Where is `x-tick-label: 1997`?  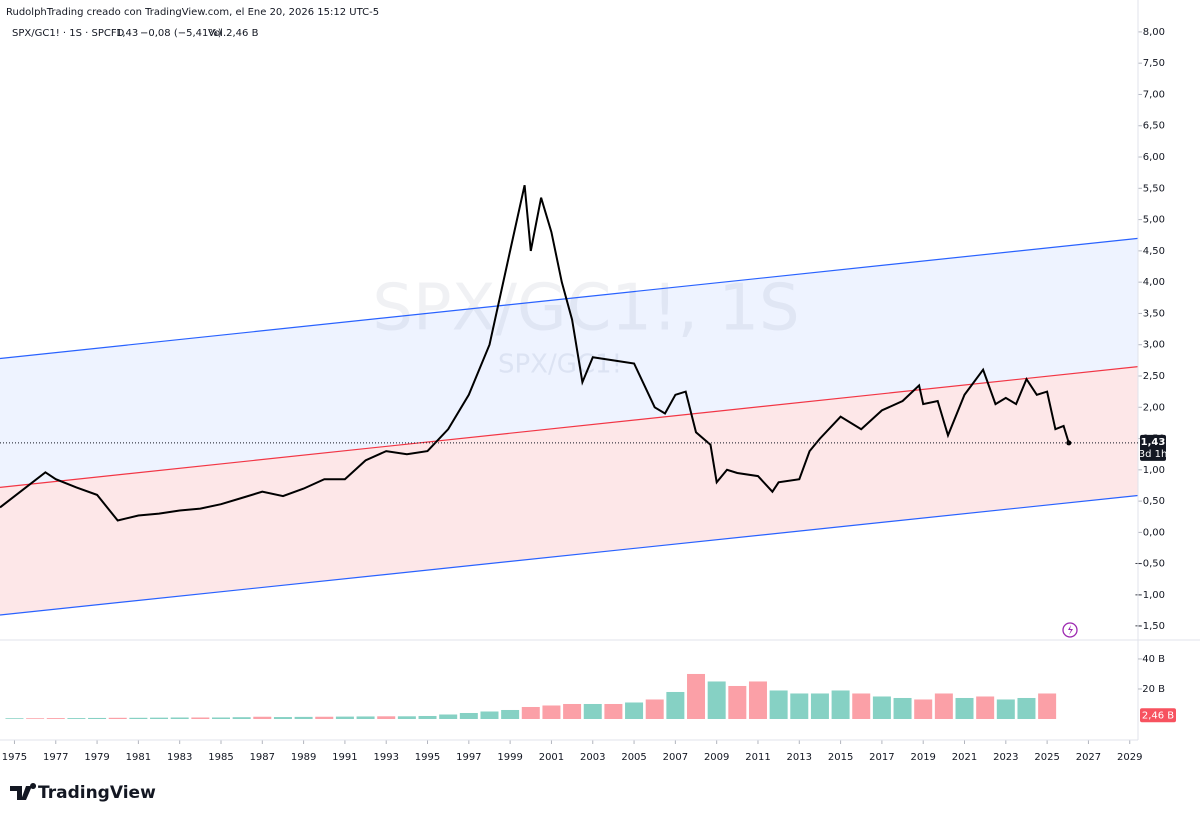 x-tick-label: 1997 is located at coordinates (468, 757).